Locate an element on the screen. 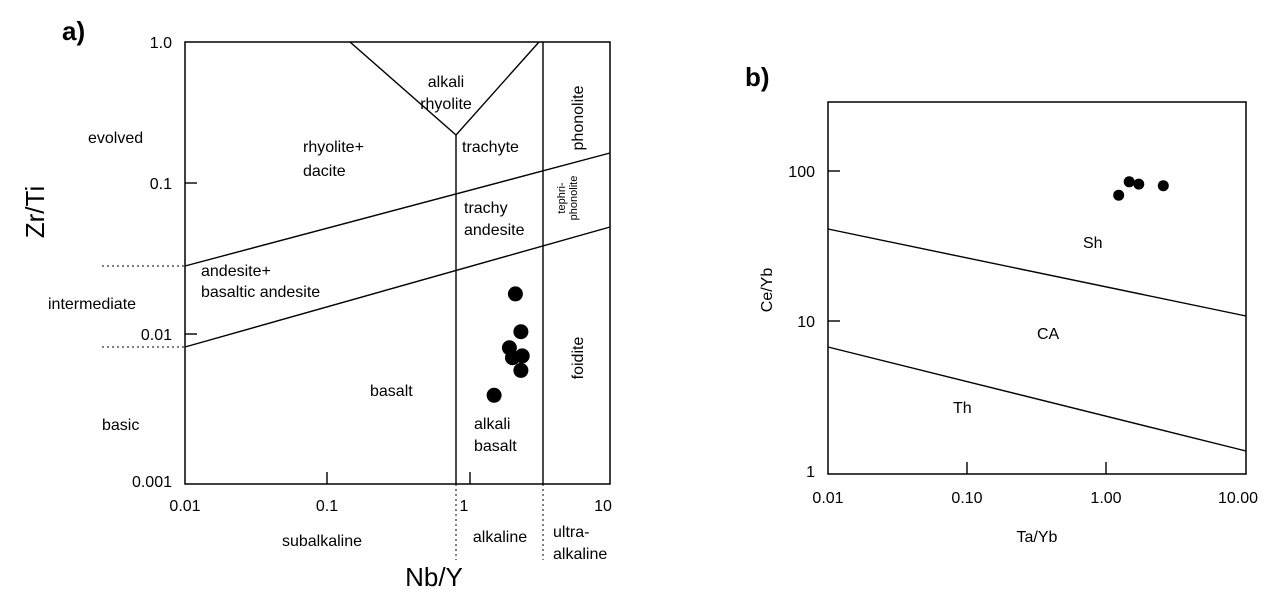 The image size is (1276, 590). field-label: phonolite is located at coordinates (578, 117).